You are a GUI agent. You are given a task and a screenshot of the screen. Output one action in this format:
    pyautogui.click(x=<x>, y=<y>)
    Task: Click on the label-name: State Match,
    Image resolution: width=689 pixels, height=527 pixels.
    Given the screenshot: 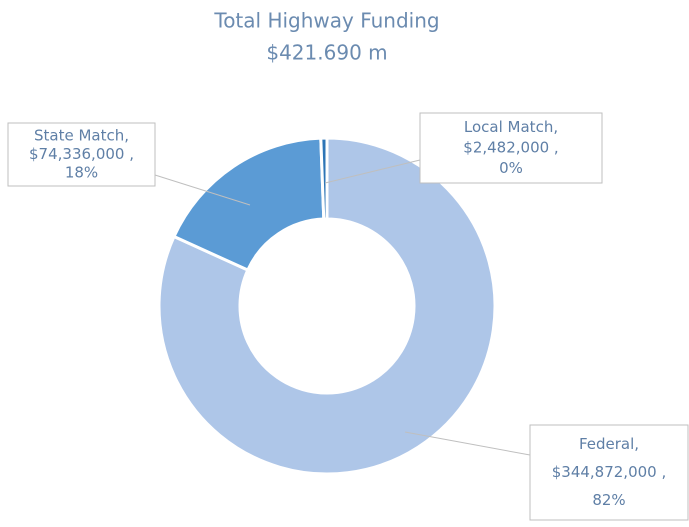 What is the action you would take?
    pyautogui.click(x=81, y=135)
    